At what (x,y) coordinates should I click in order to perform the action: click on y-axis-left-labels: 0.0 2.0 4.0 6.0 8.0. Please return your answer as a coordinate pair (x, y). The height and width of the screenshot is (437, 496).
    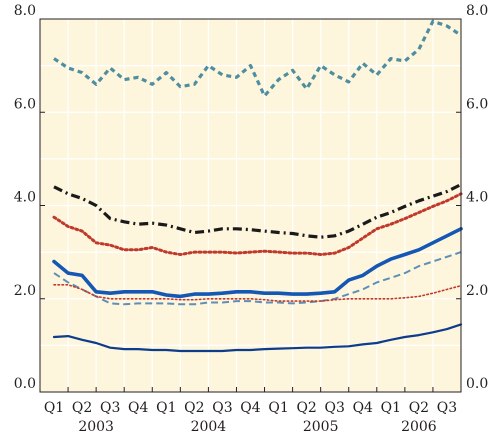
    Looking at the image, I should click on (25, 197).